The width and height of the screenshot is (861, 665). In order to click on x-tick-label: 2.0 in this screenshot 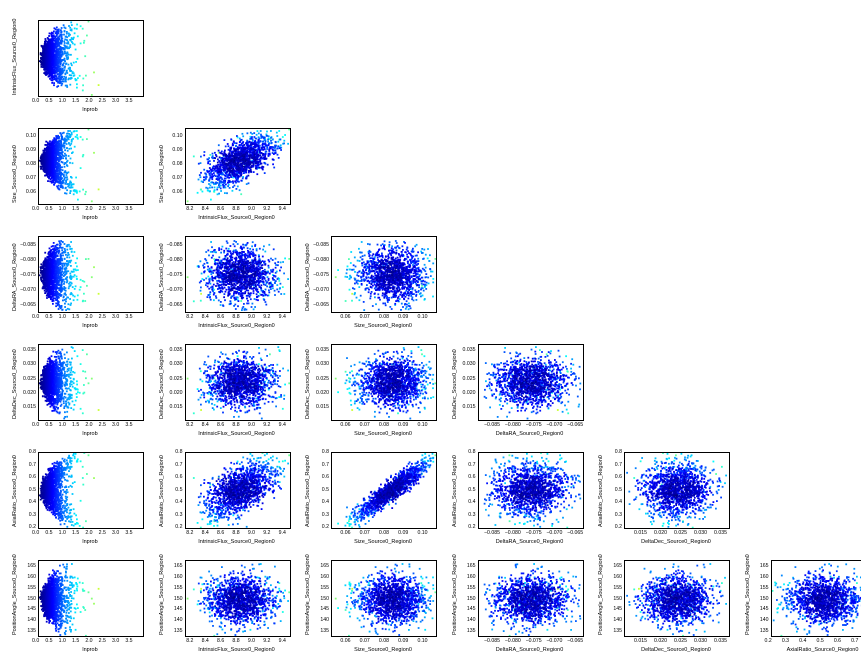, I will do `click(88, 209)`.